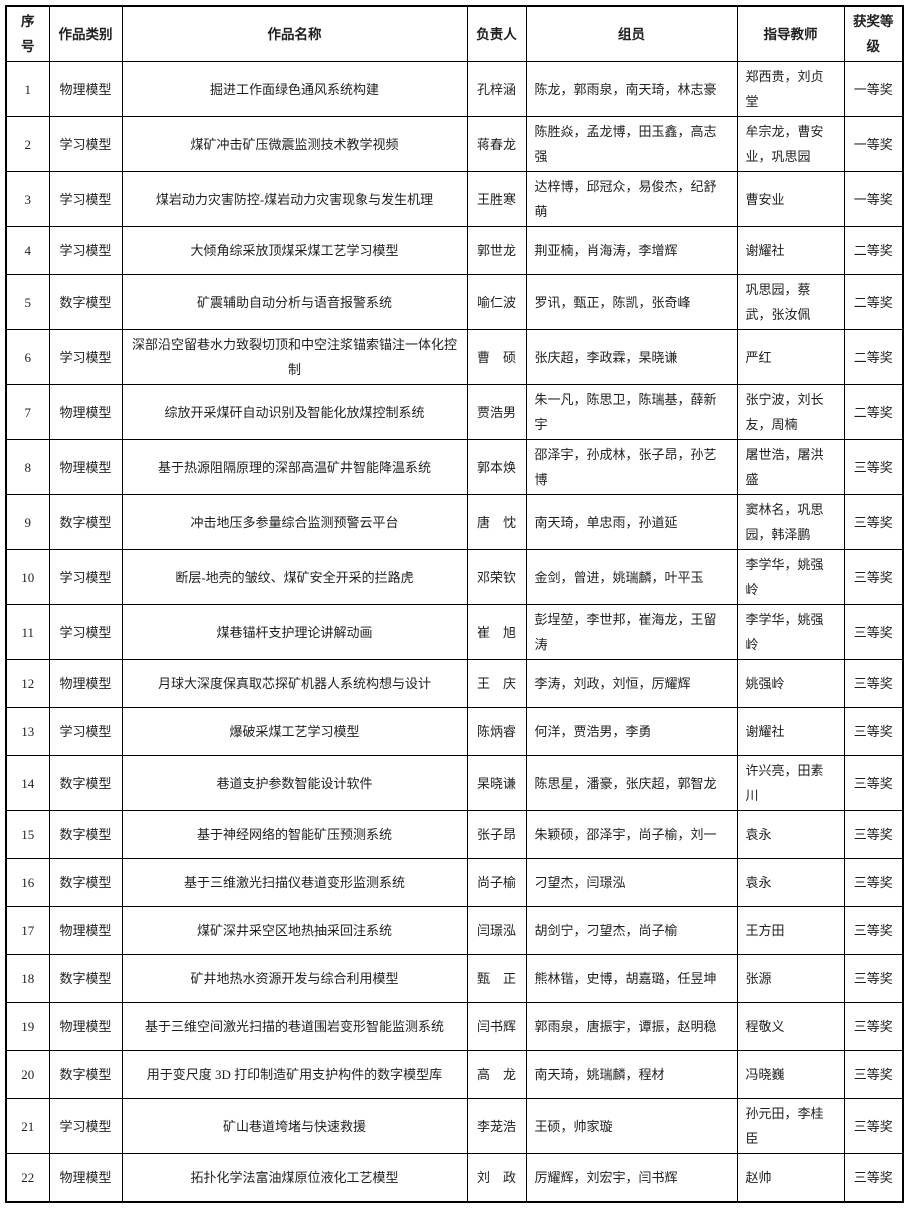  What do you see at coordinates (294, 412) in the screenshot?
I see `cell-title: 综放开采煤矸自动识别及智能化放煤控制系统` at bounding box center [294, 412].